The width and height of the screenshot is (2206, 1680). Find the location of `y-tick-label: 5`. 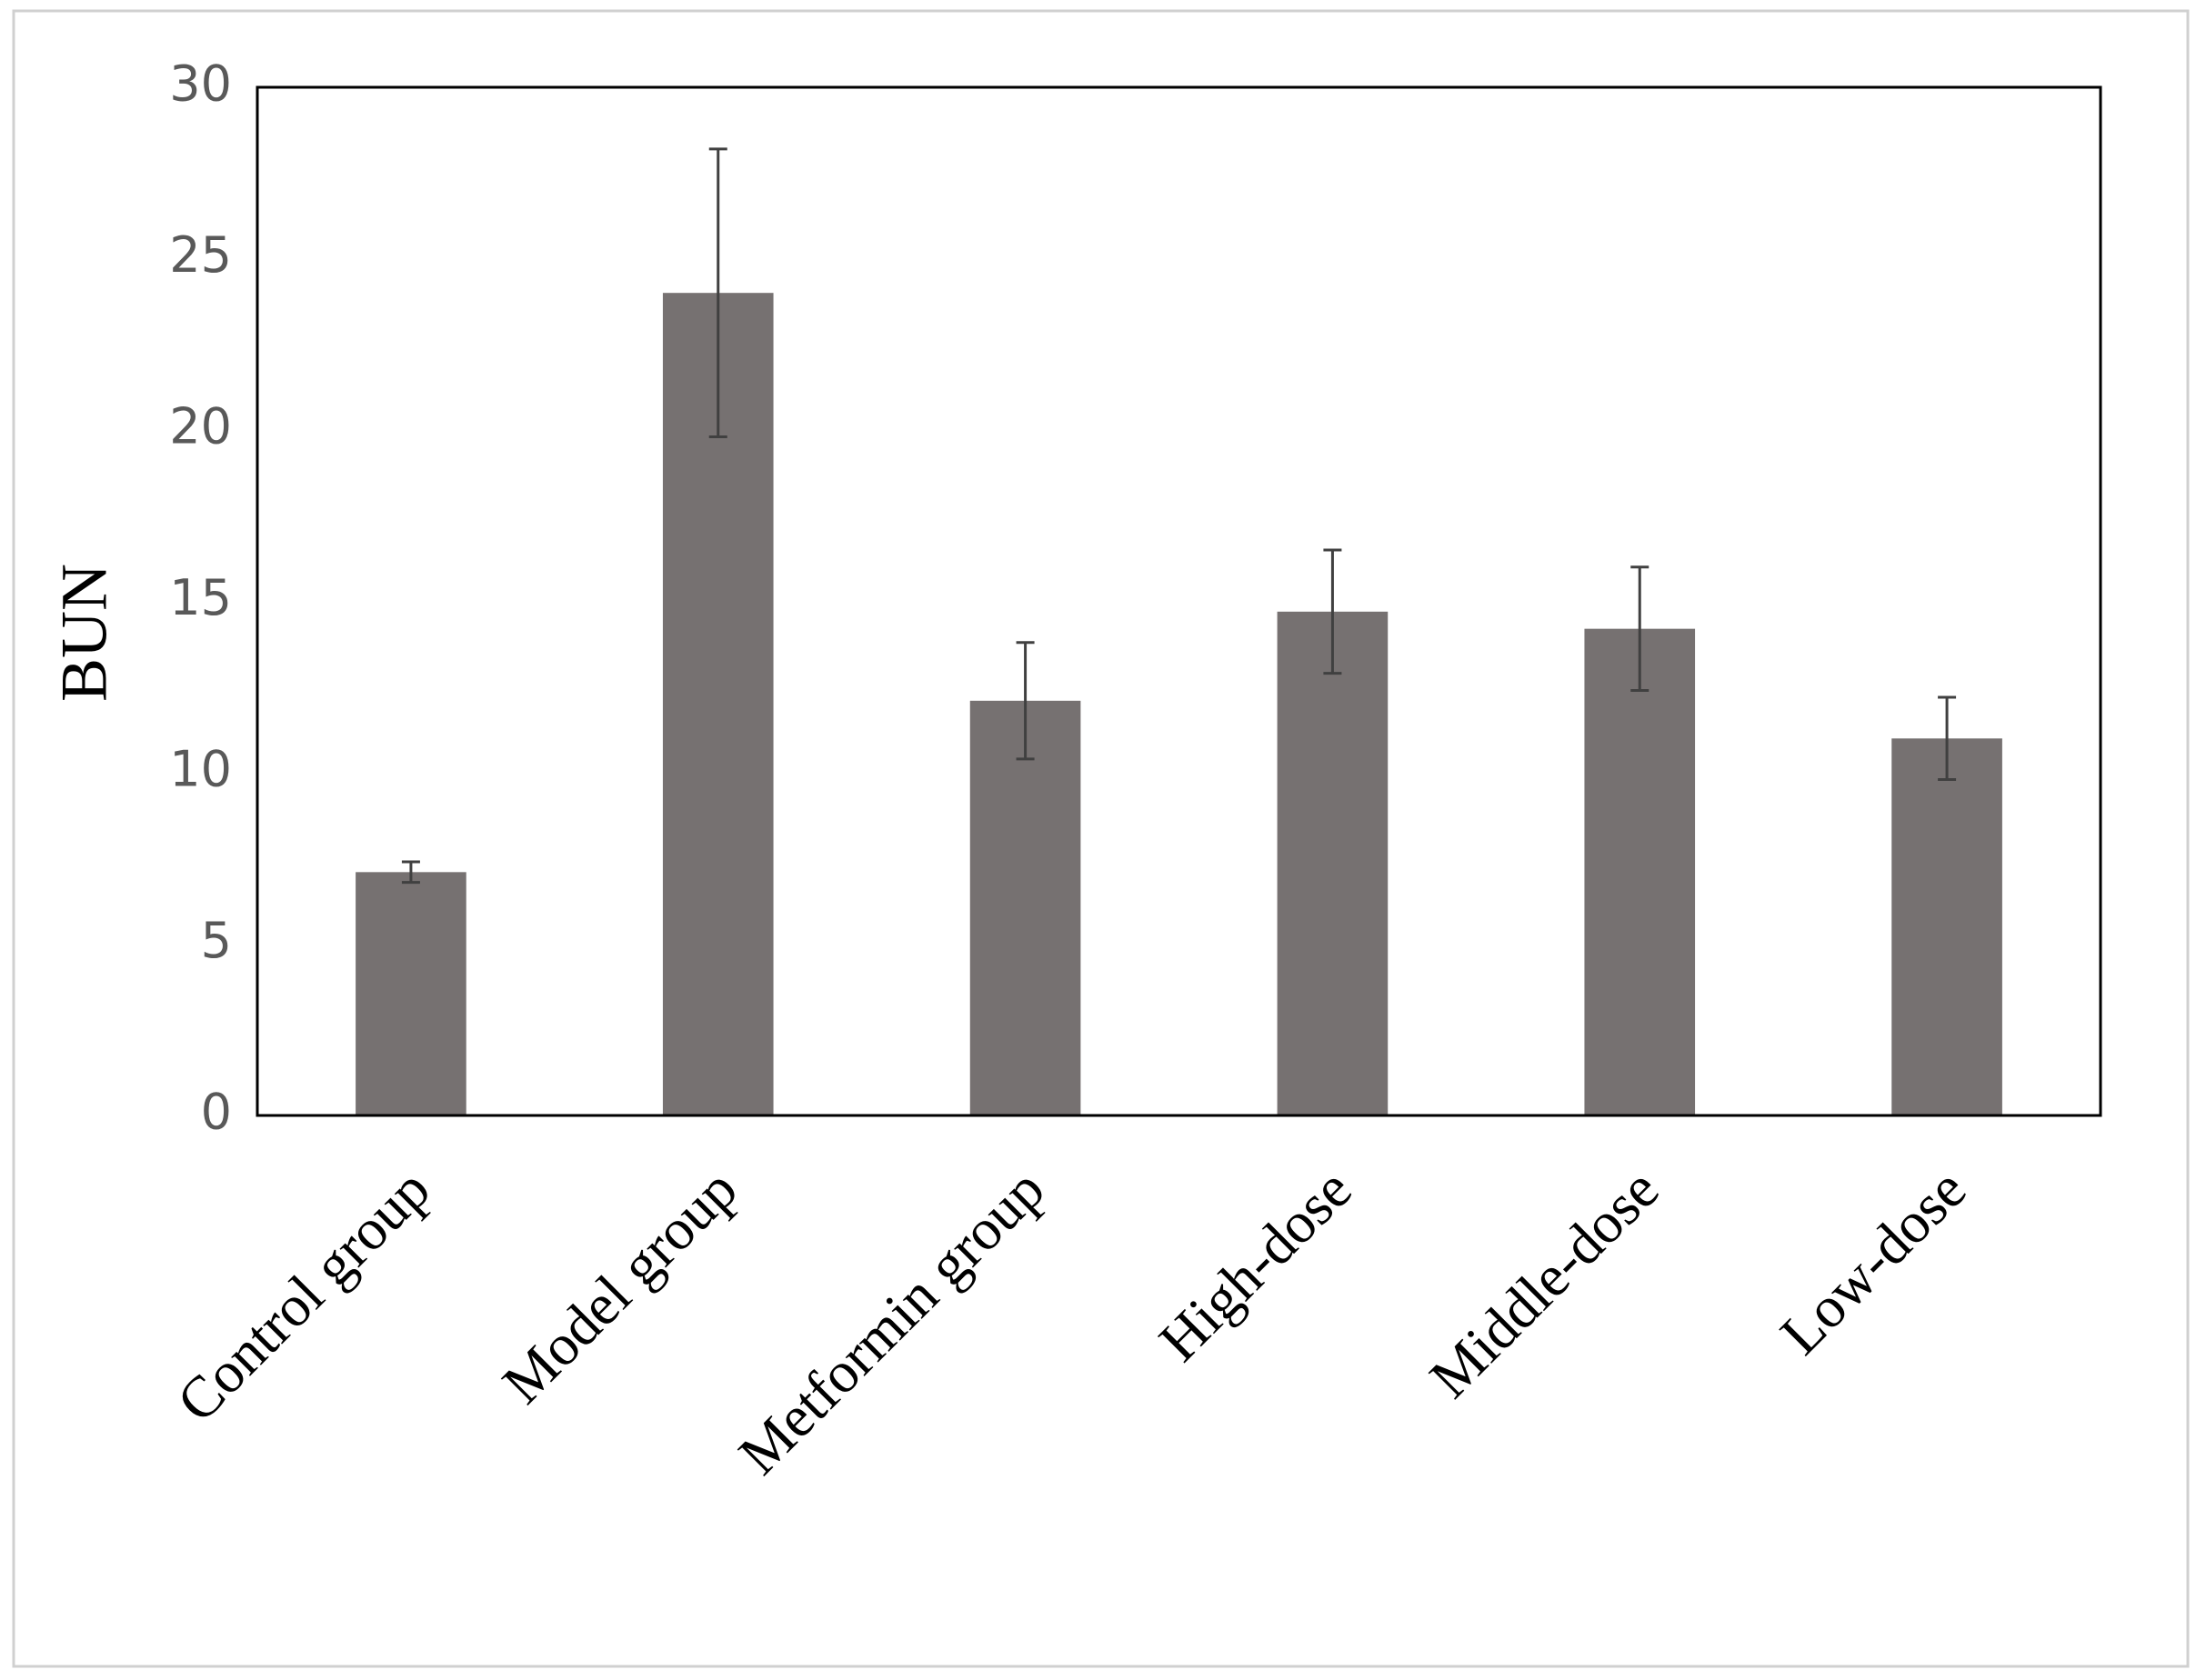

y-tick-label: 5 is located at coordinates (216, 941).